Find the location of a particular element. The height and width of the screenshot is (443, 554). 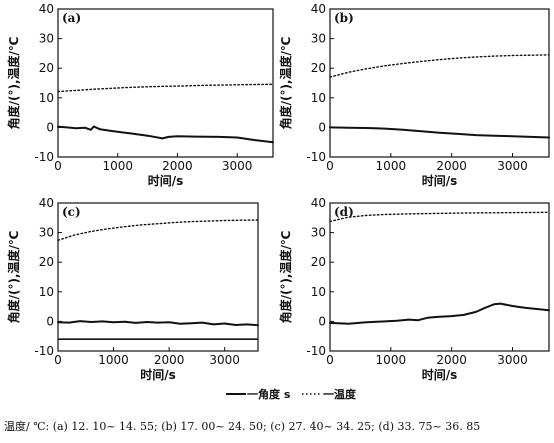

legend-temperature-label: 一温度 is located at coordinates (340, 394).